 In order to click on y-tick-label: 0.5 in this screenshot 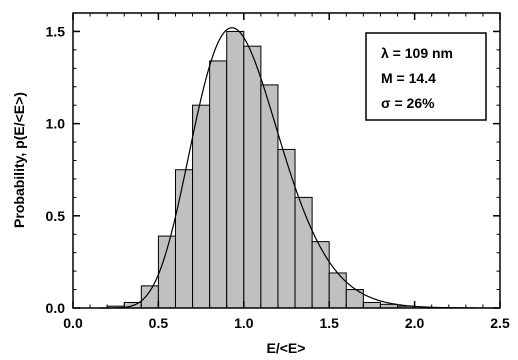, I will do `click(56, 216)`.